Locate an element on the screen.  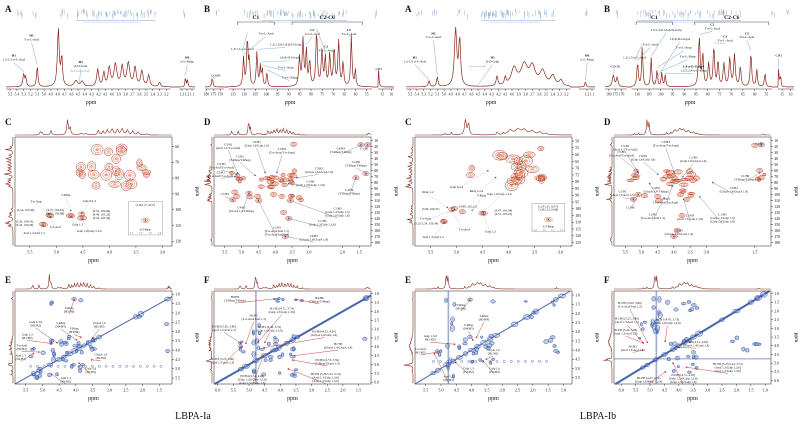
svg-text: 3.5 is located at coordinates (146, 95).